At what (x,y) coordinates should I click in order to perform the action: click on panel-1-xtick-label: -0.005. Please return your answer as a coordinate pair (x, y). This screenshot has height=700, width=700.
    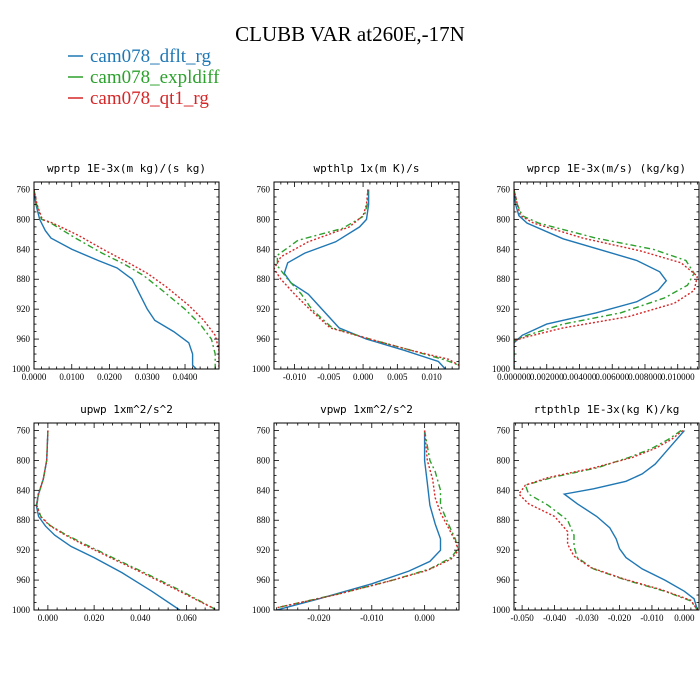
    Looking at the image, I should click on (329, 377).